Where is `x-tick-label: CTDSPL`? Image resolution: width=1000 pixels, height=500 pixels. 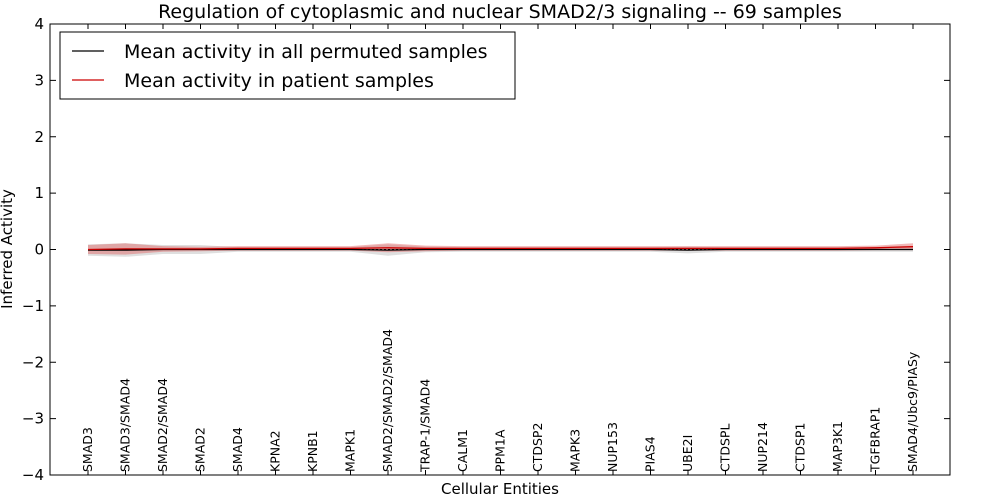
x-tick-label: CTDSPL is located at coordinates (725, 448).